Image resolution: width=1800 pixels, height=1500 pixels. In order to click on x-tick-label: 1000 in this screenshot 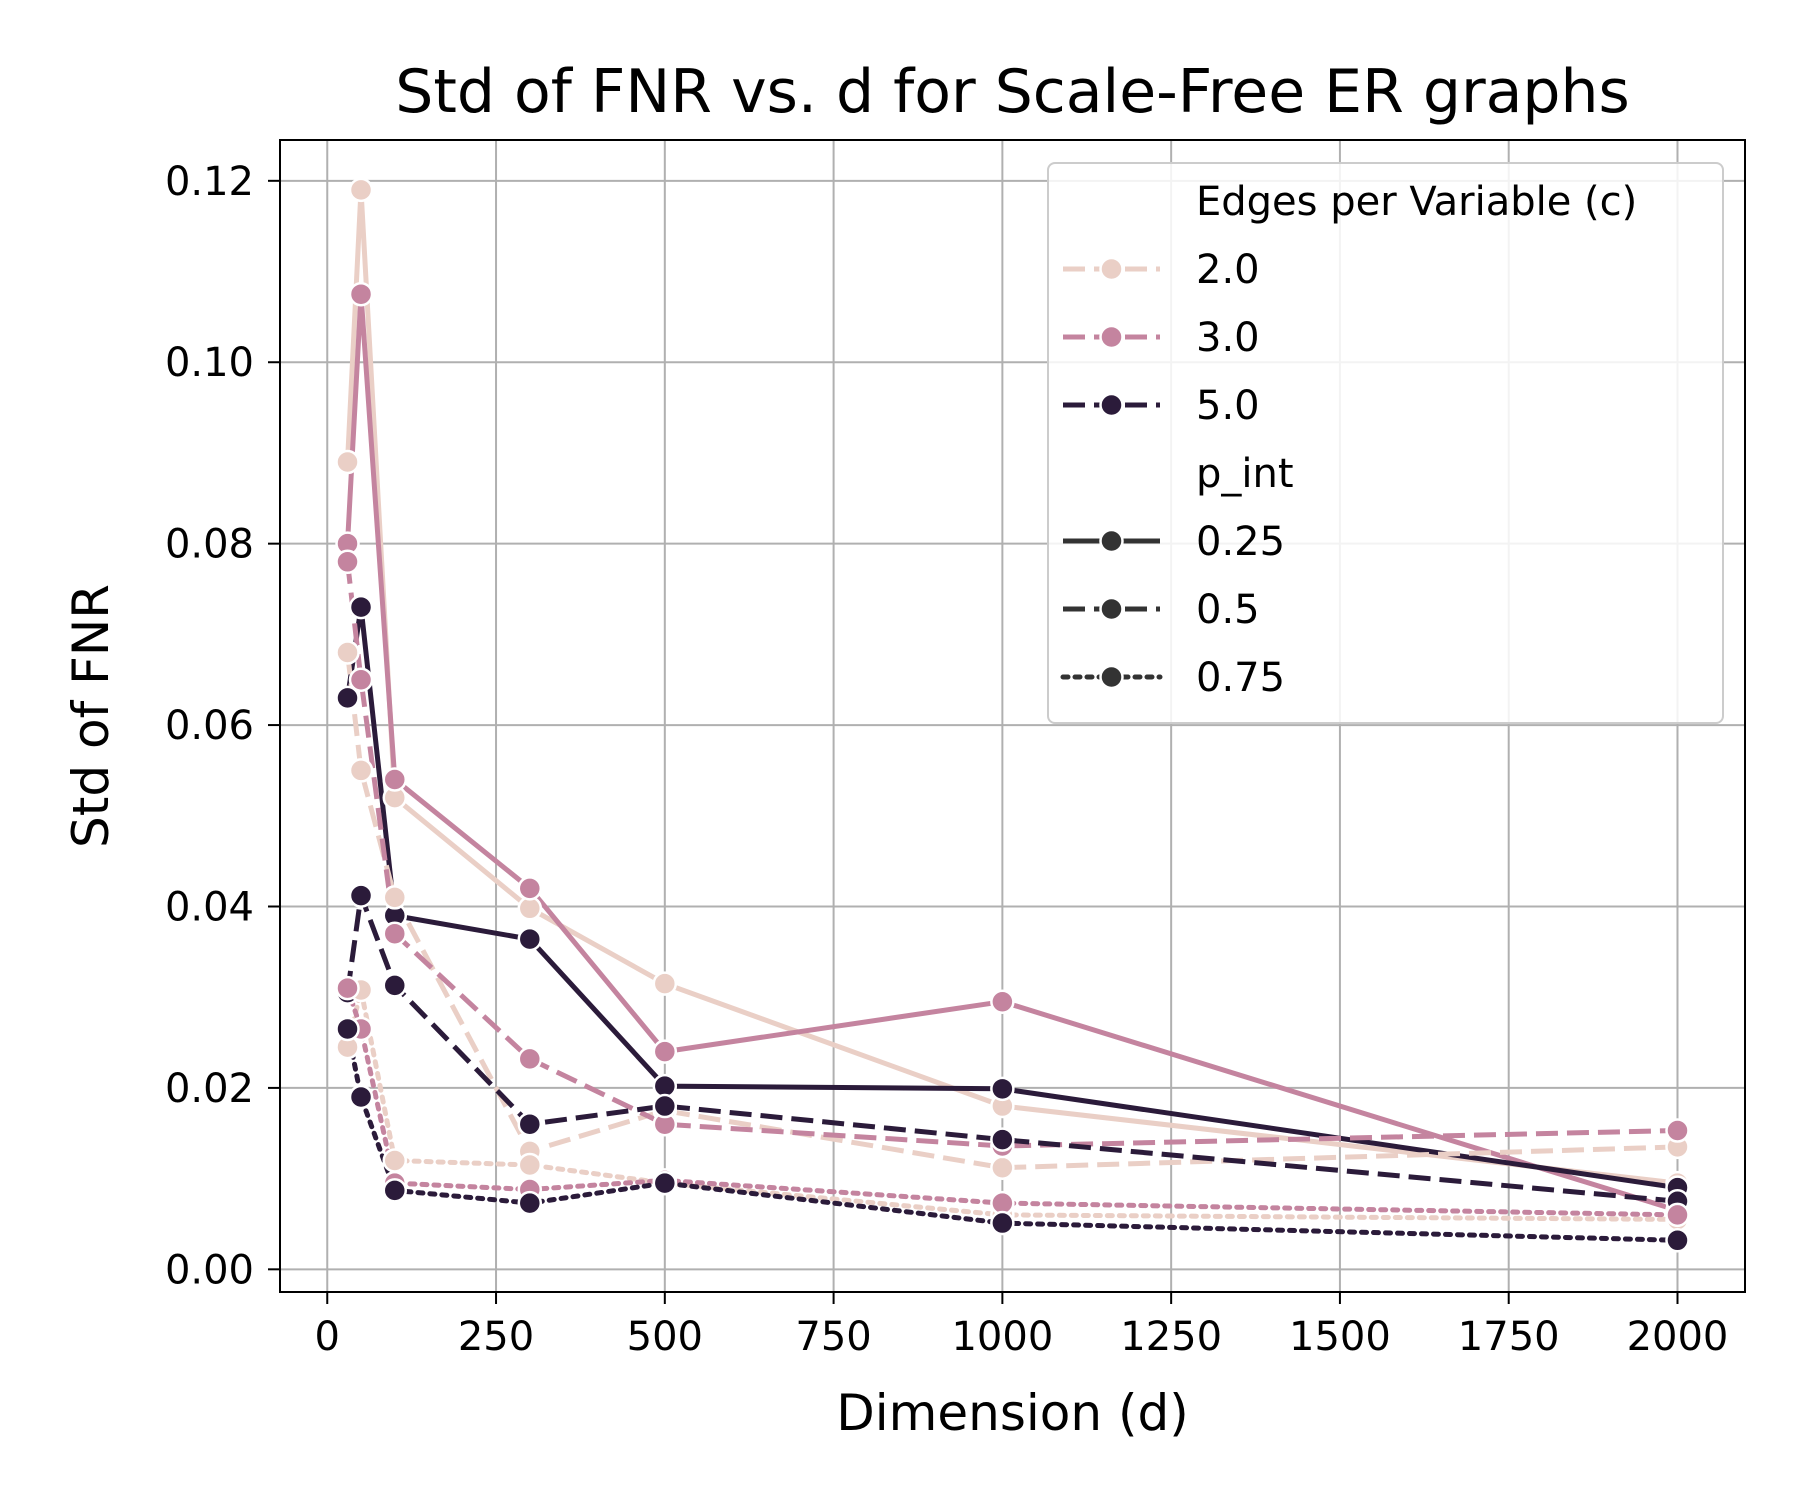, I will do `click(1002, 1337)`.